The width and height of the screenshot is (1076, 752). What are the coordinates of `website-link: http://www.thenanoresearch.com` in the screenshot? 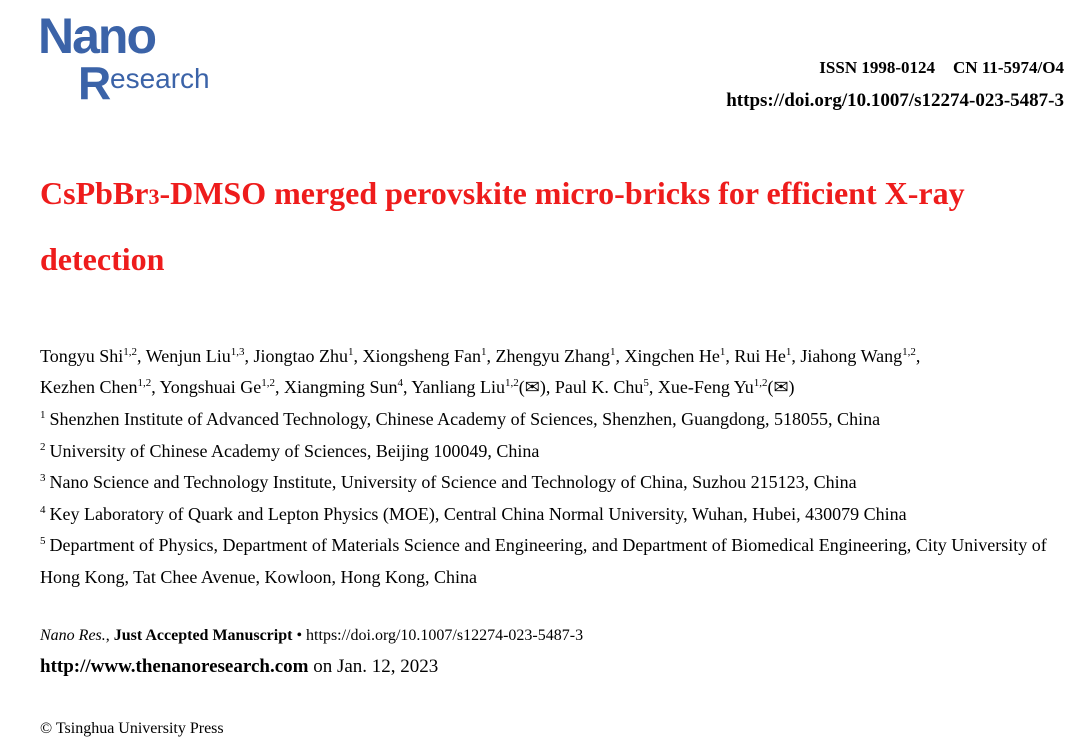 It's located at (174, 666).